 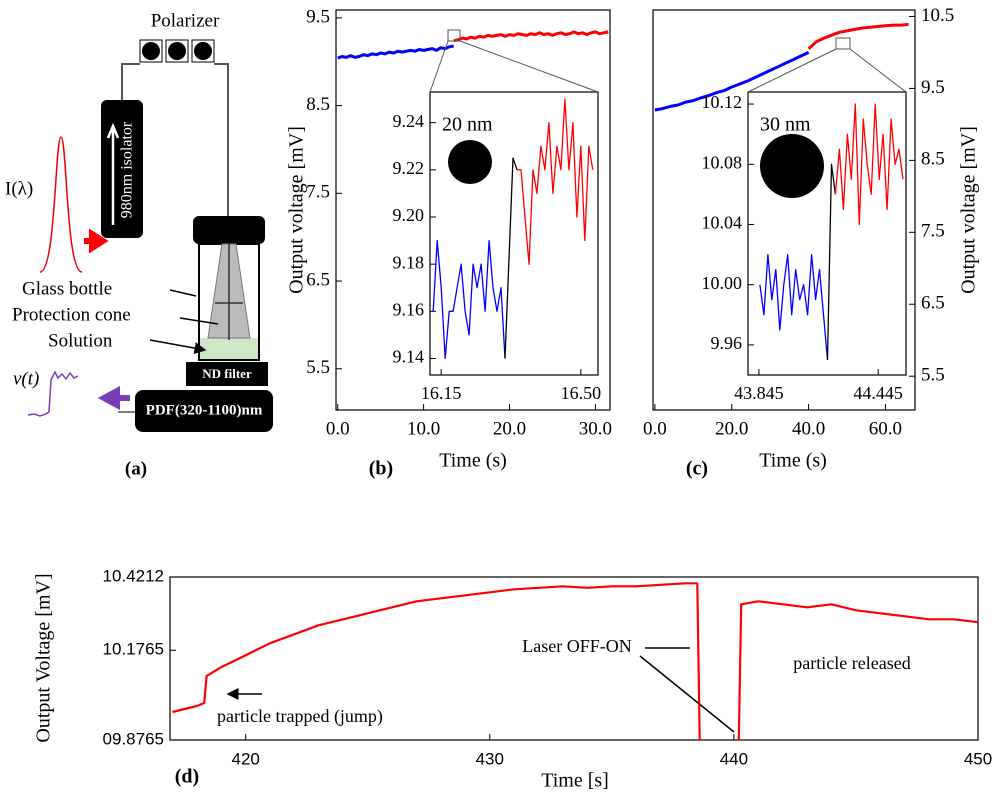 I want to click on annotation: particle released, so click(x=851, y=663).